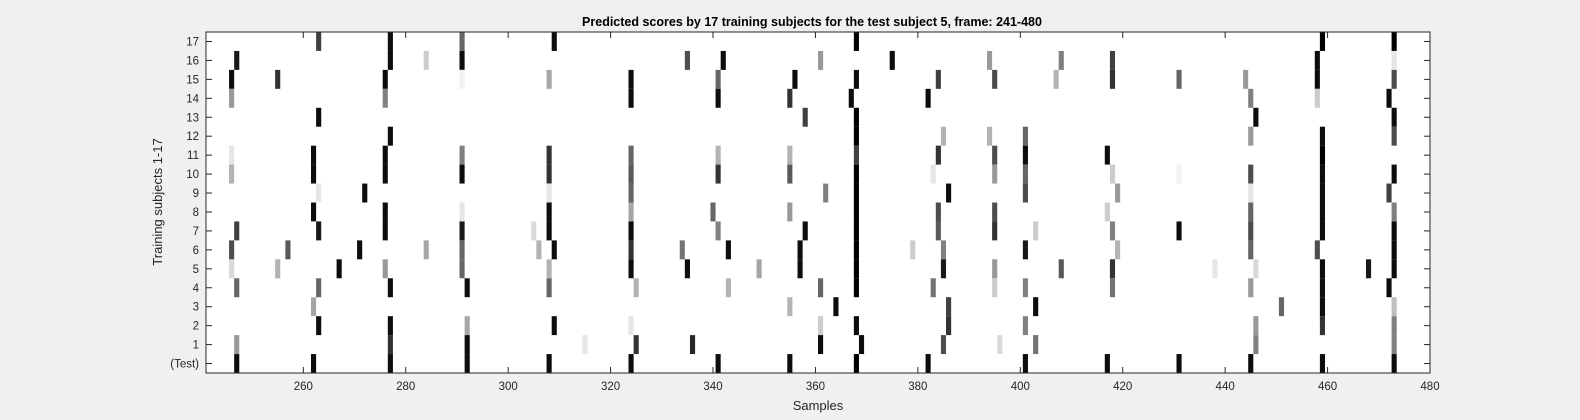  Describe the element at coordinates (1429, 387) in the screenshot. I see `x-tick-label: 480` at that location.